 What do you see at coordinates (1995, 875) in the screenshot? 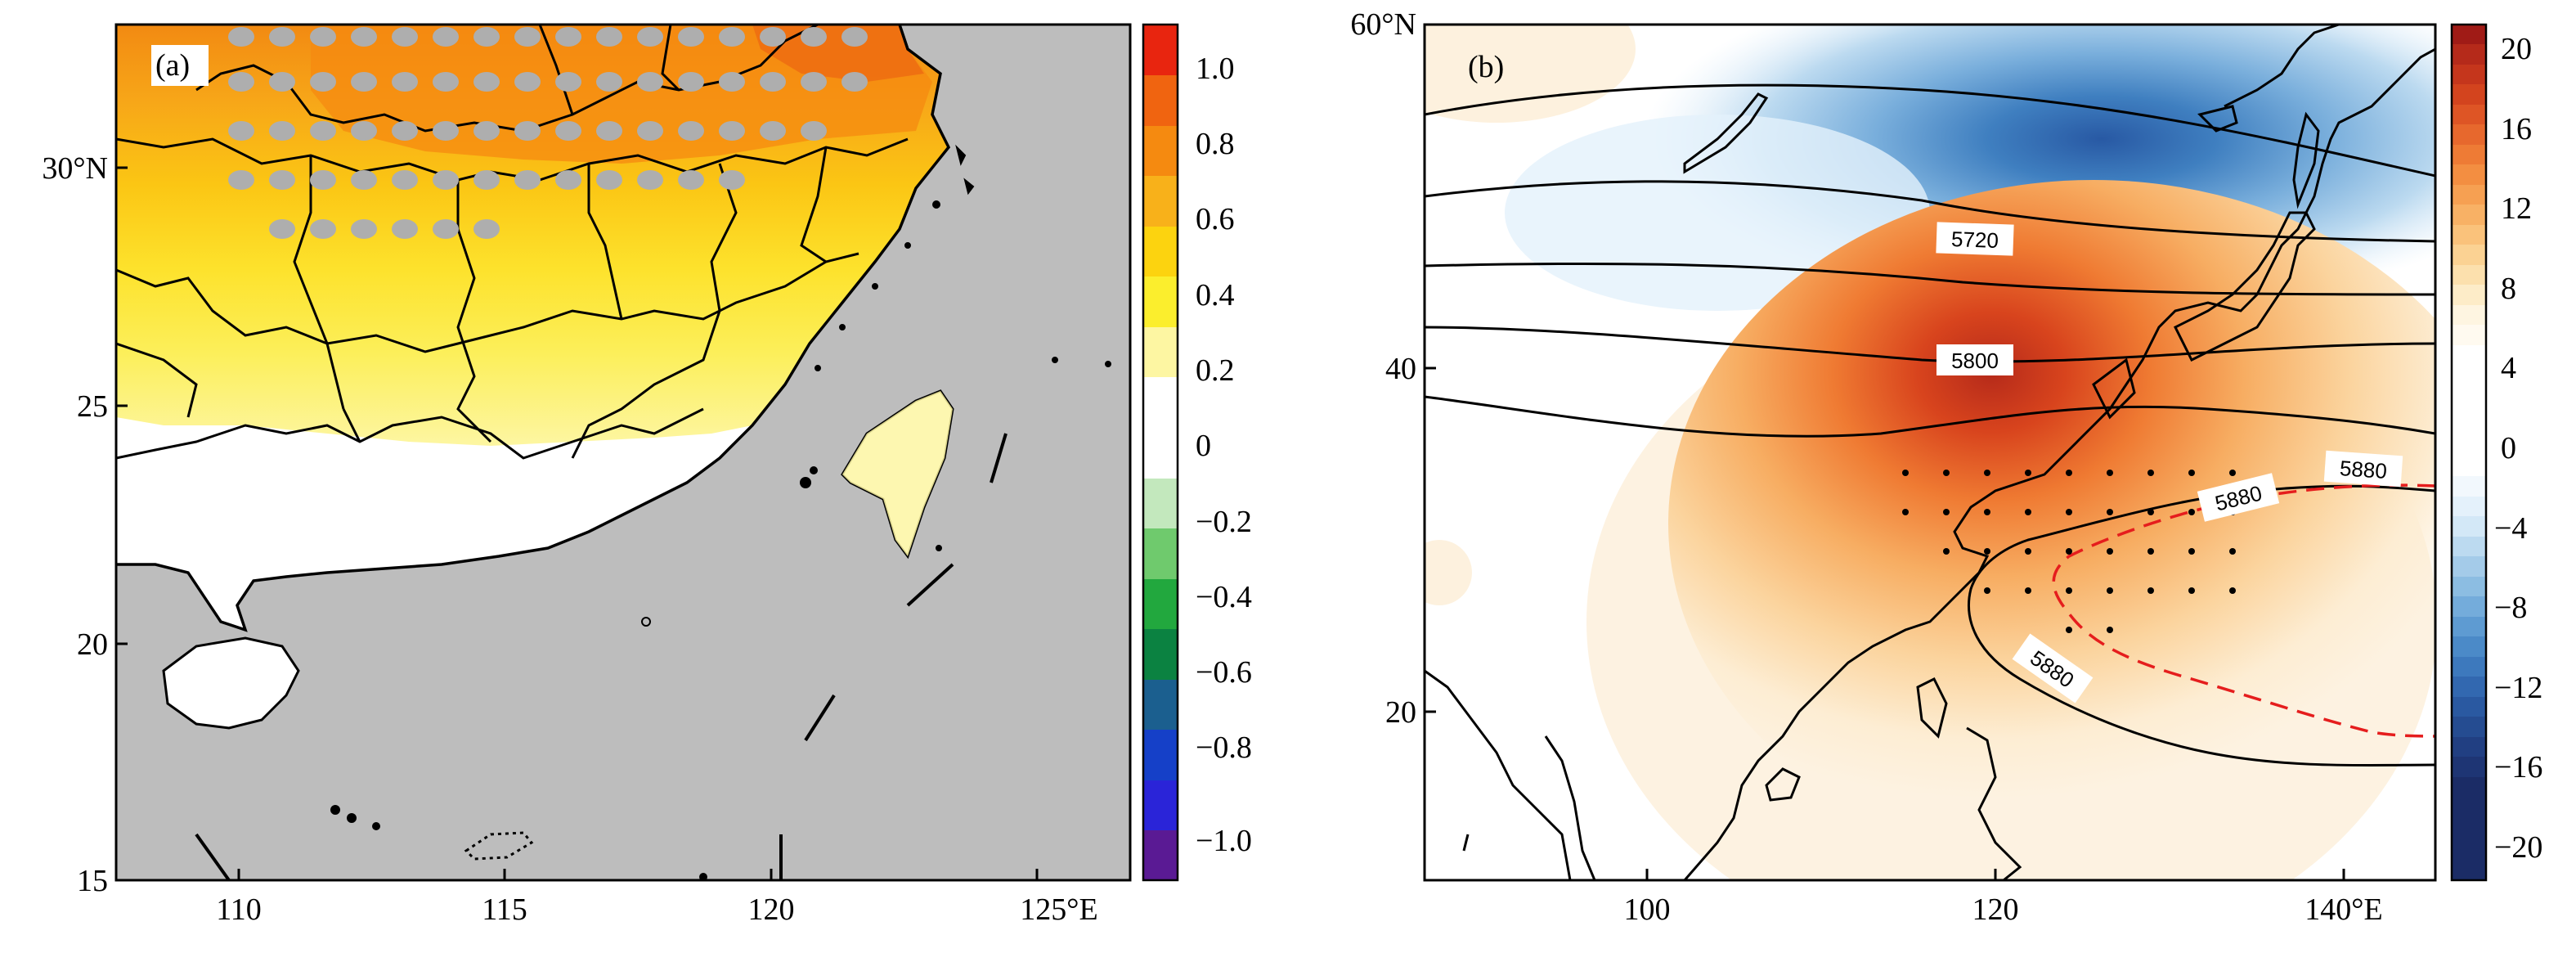
I see `panel-b-x-ticks` at bounding box center [1995, 875].